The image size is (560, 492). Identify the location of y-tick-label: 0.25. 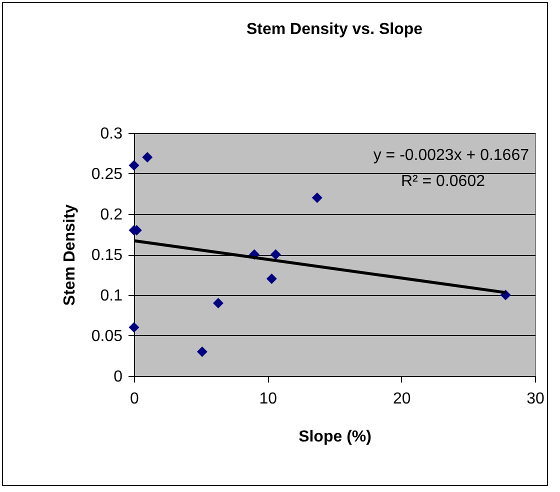
(107, 174).